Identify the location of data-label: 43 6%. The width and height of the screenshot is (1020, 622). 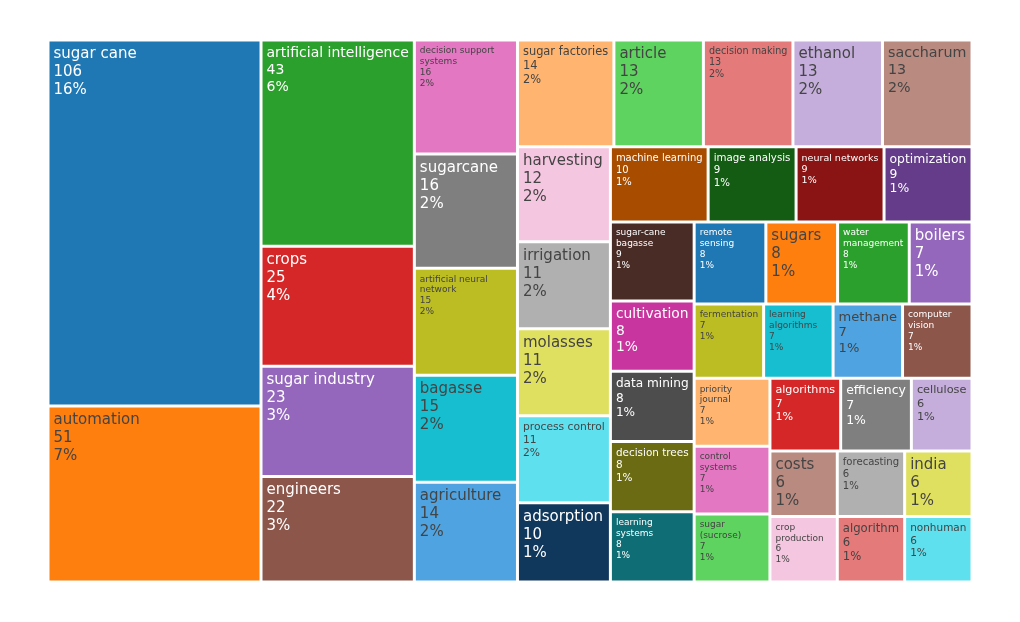
(277, 77).